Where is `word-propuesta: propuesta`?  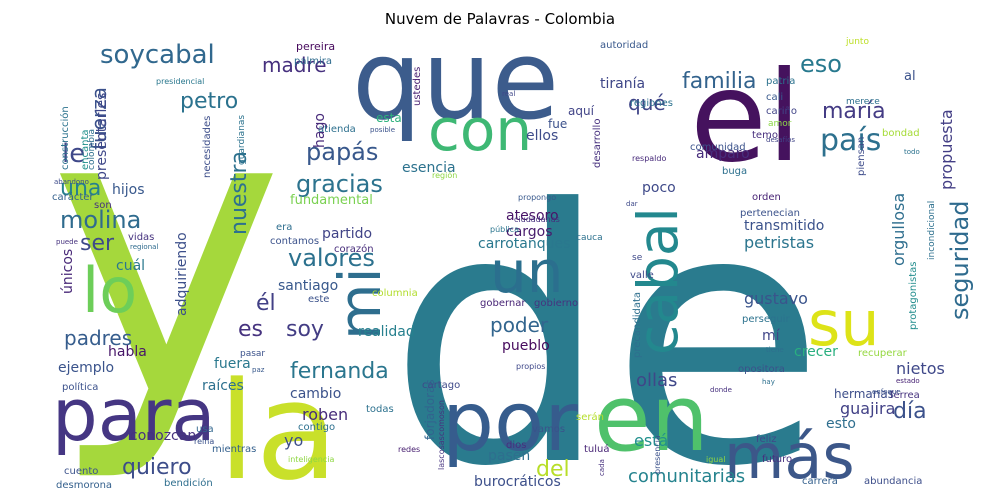
word-propuesta: propuesta is located at coordinates (946, 149).